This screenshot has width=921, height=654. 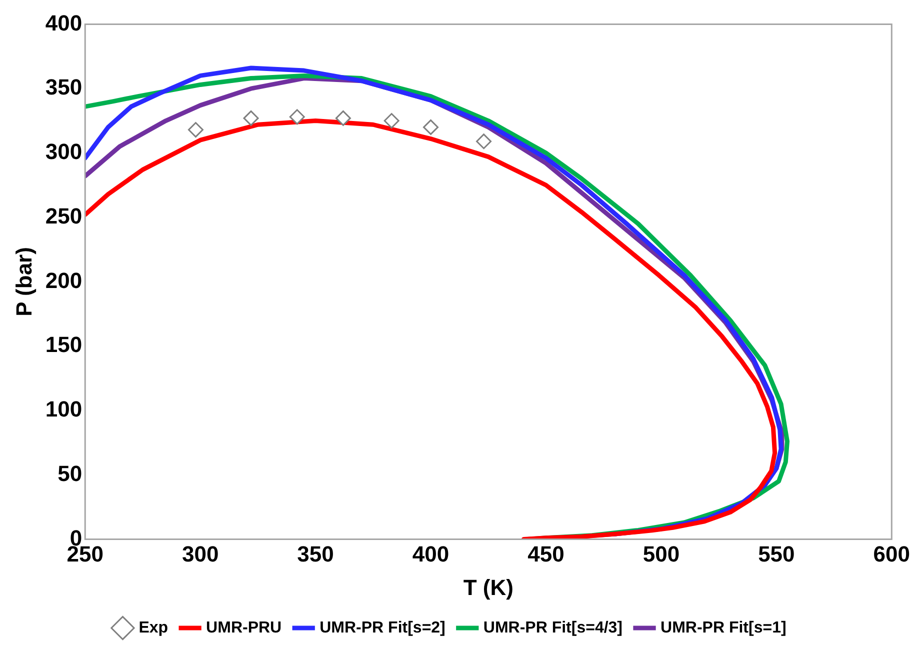 I want to click on x-axis-title: T (K), so click(x=488, y=587).